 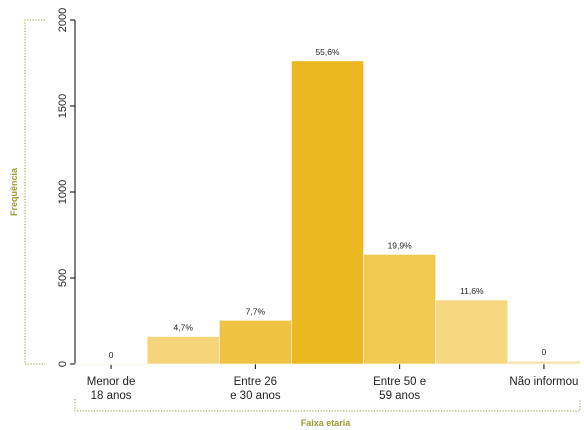 What do you see at coordinates (184, 327) in the screenshot?
I see `bar-data-label: 4,7%` at bounding box center [184, 327].